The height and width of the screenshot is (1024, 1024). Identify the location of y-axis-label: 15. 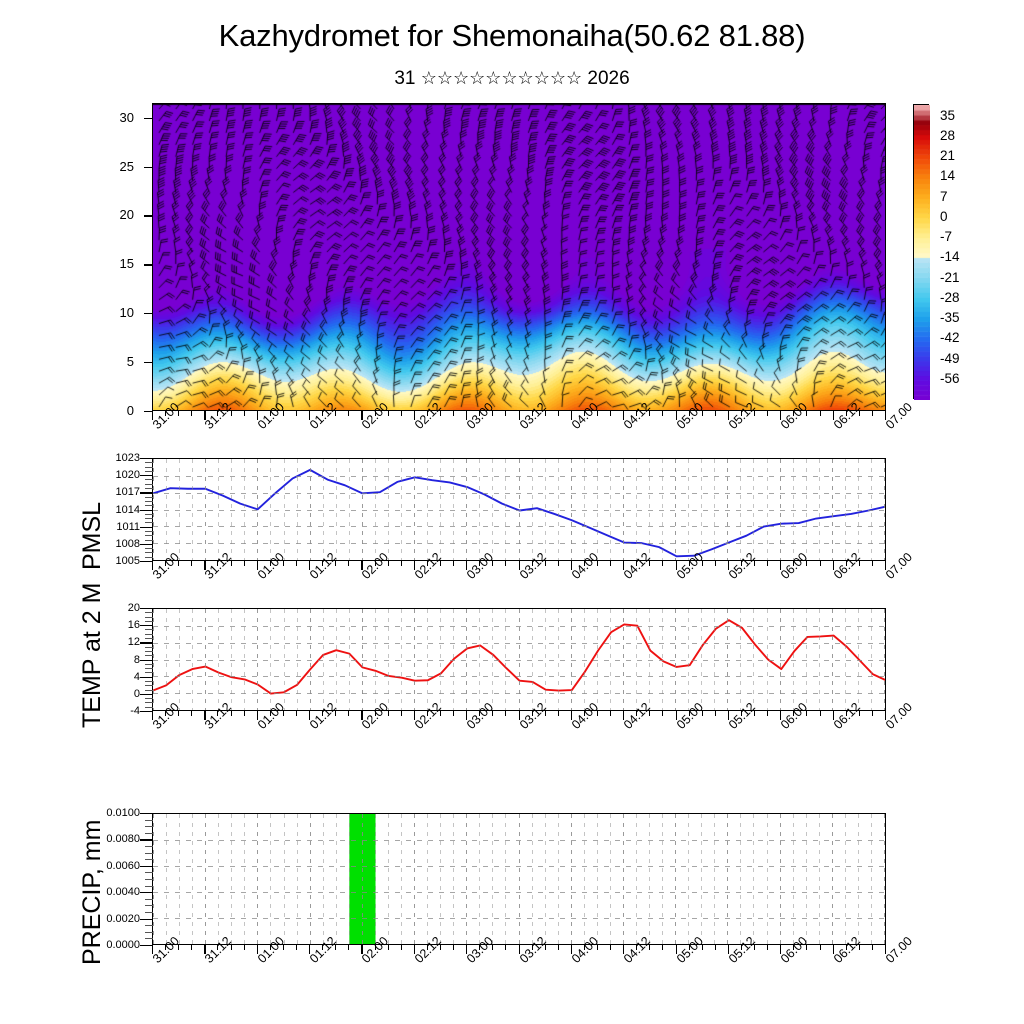
(126, 264).